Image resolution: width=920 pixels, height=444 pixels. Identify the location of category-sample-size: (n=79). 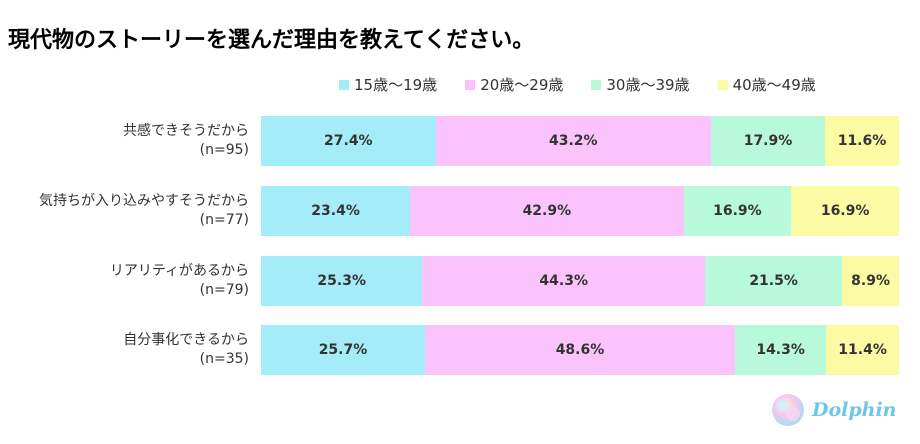
(224, 290).